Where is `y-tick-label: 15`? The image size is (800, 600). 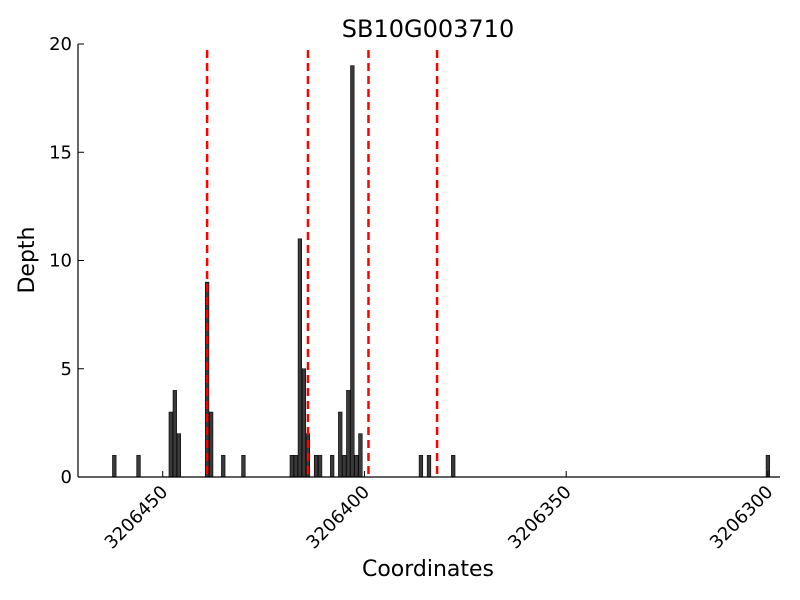
y-tick-label: 15 is located at coordinates (60, 152).